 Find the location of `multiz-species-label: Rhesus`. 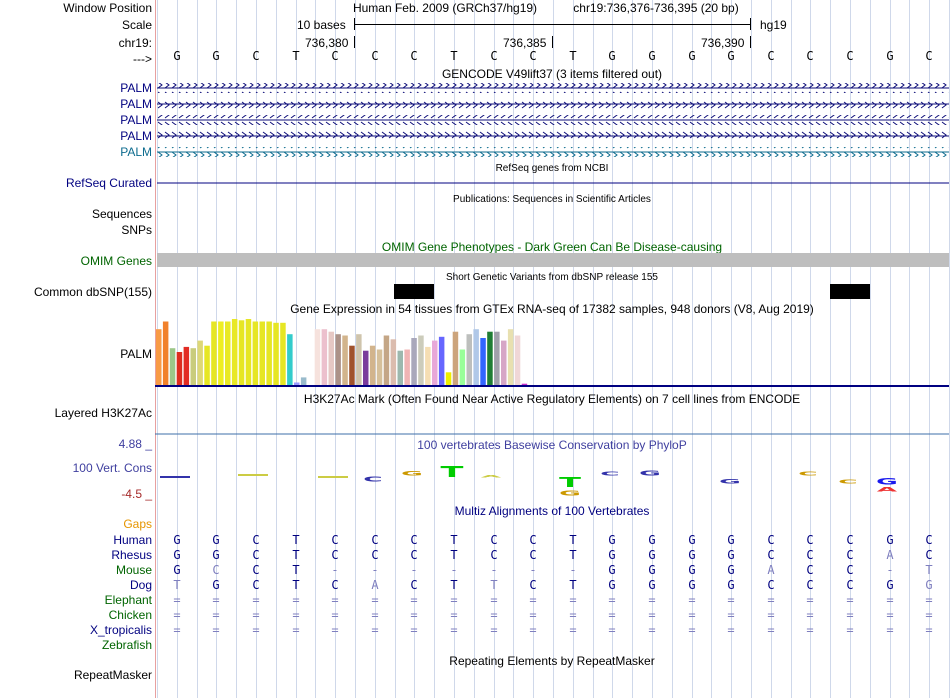

multiz-species-label: Rhesus is located at coordinates (131, 555).